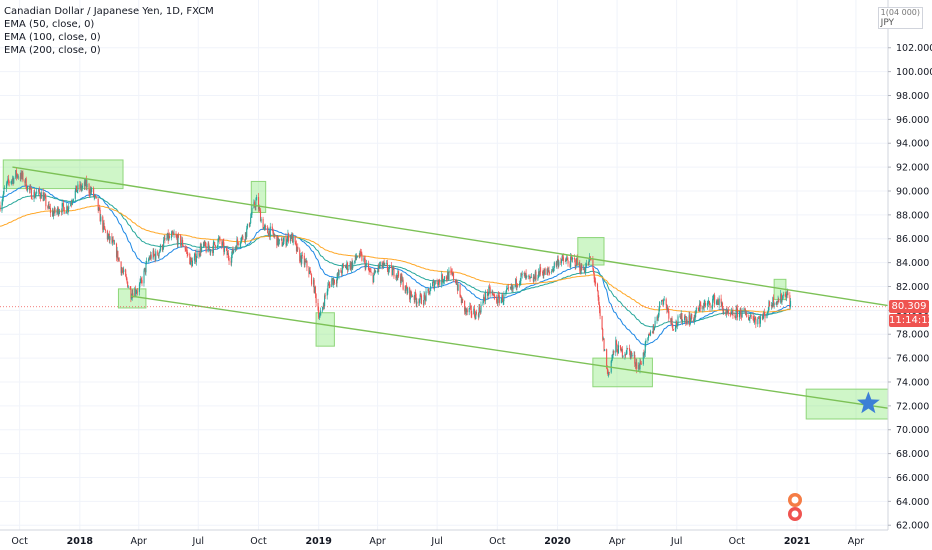 Image resolution: width=932 pixels, height=550 pixels. What do you see at coordinates (109, 11) in the screenshot?
I see `symbol-title: Canadian Dollar / Japanese Yen, 1D, FXCM` at bounding box center [109, 11].